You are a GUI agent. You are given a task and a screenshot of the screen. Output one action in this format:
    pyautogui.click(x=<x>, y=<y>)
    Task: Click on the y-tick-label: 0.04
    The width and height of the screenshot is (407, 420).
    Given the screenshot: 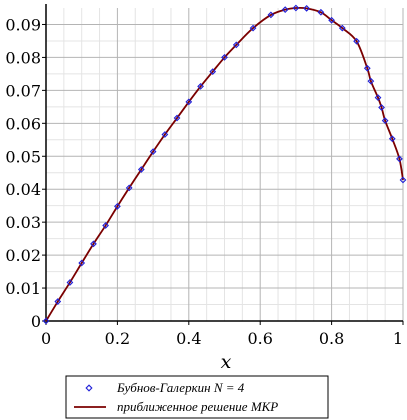 What is the action you would take?
    pyautogui.click(x=23, y=189)
    